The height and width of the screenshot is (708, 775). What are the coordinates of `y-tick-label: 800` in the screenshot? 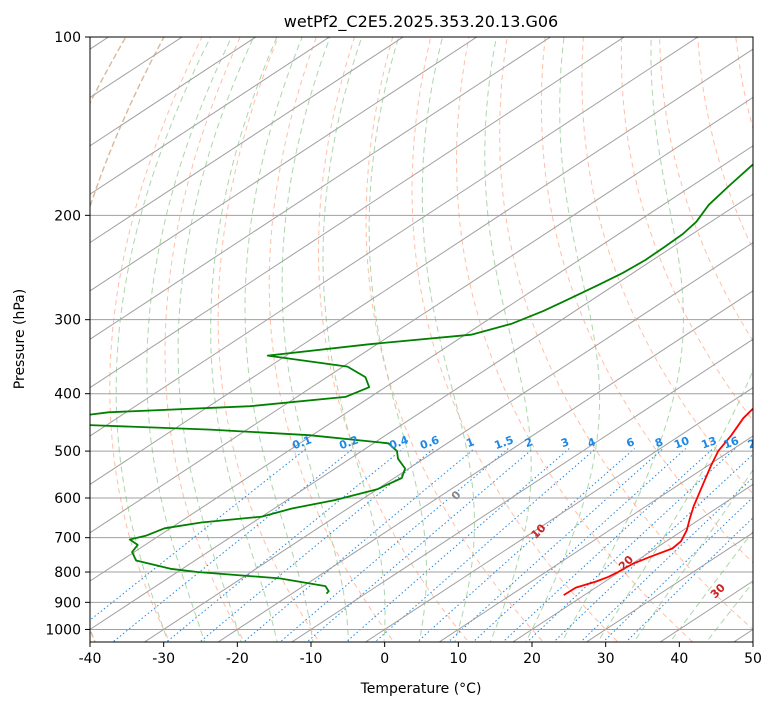 It's located at (67, 573).